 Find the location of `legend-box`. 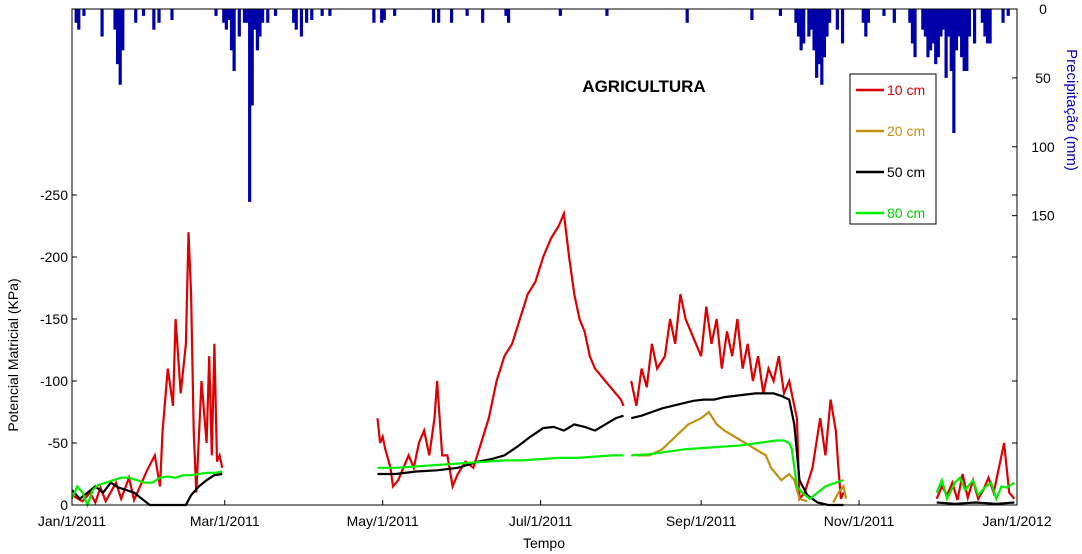

legend-box is located at coordinates (893, 149).